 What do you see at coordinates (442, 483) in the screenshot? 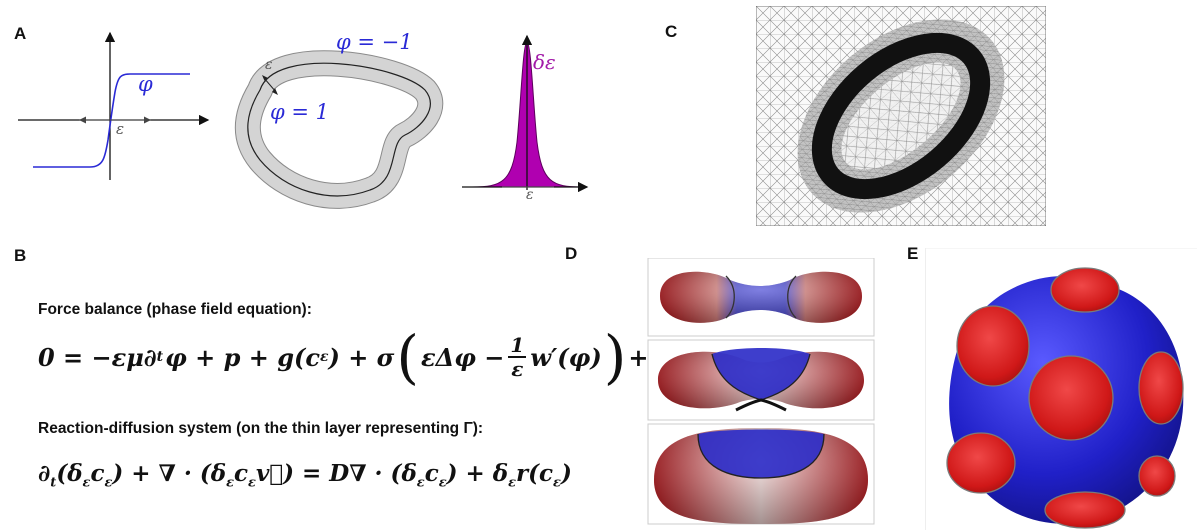
I see `eq2-sub-eps-6: ε` at bounding box center [442, 483].